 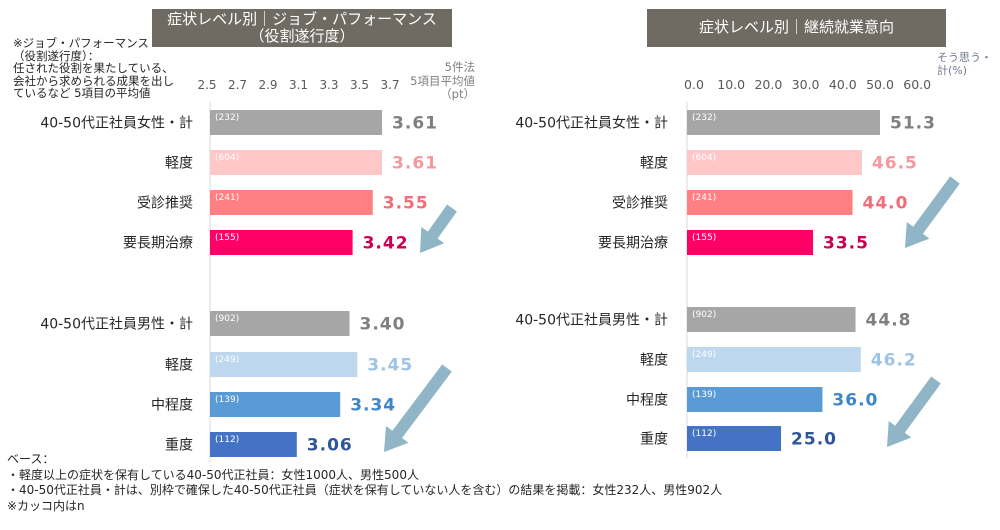 What do you see at coordinates (82, 93) in the screenshot?
I see `note-line: ているなど 5項目の平均値` at bounding box center [82, 93].